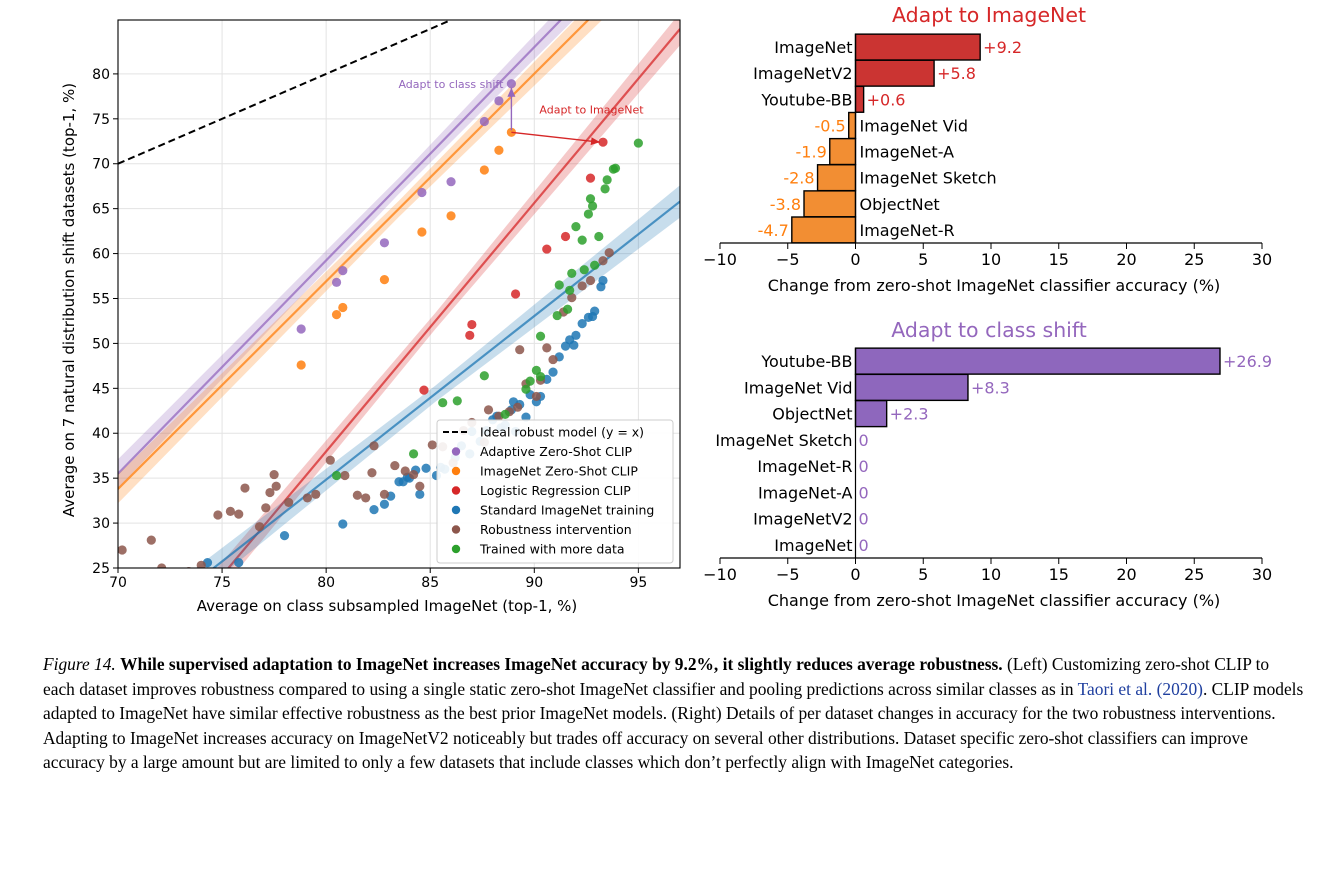 The height and width of the screenshot is (893, 1344). Describe the element at coordinates (638, 583) in the screenshot. I see `x-tick-label: 95` at that location.